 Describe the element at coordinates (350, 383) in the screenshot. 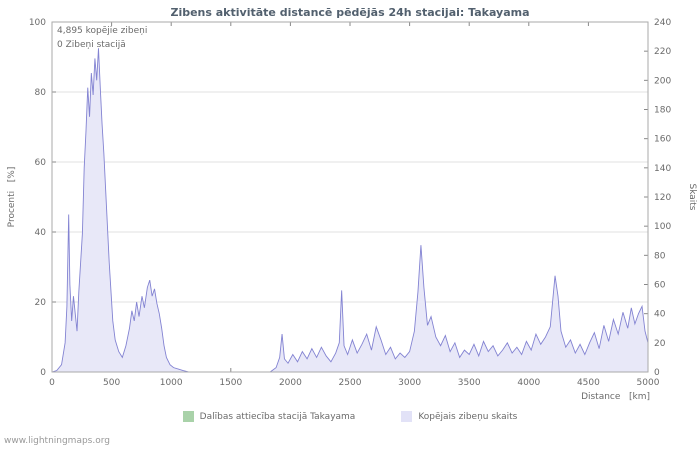

I see `svg-text: 2500` at that location.